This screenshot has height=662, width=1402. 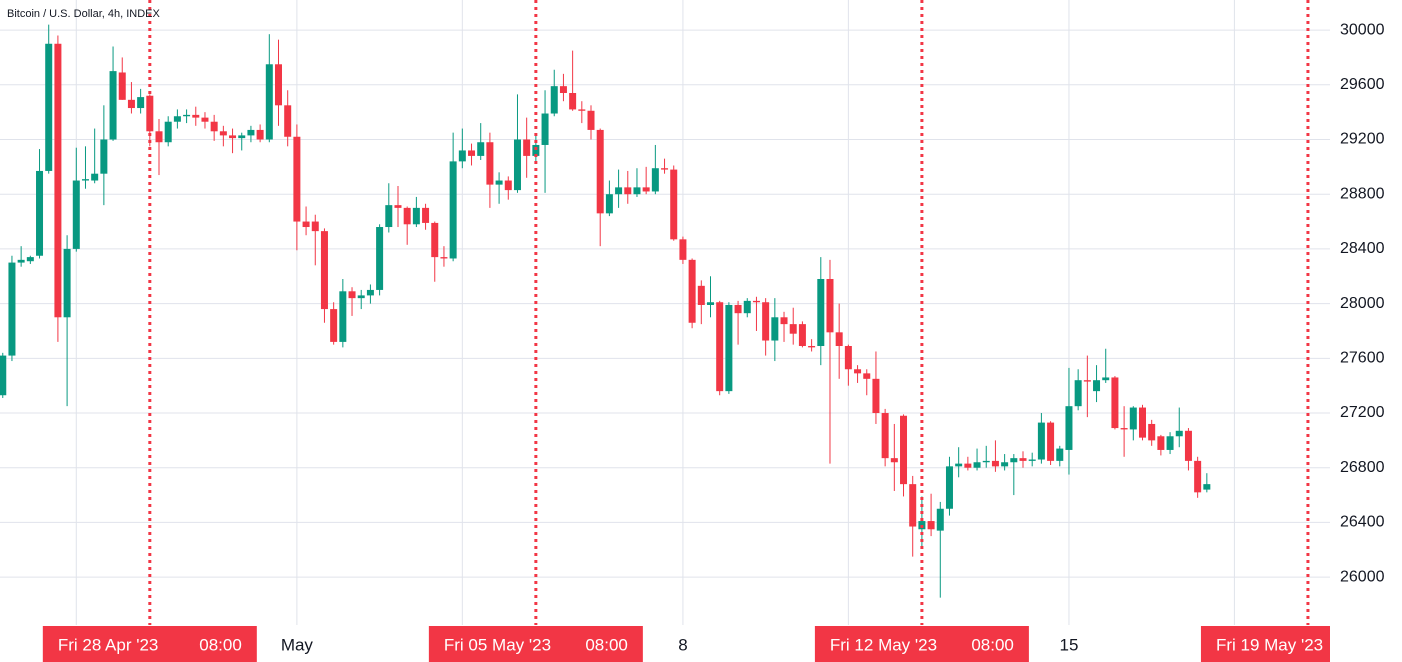 I want to click on y-tick-label: 26800, so click(x=1362, y=467).